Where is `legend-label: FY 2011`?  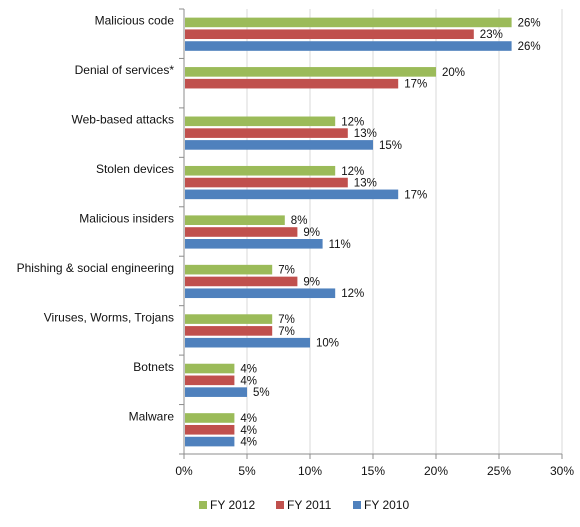 legend-label: FY 2011 is located at coordinates (309, 505).